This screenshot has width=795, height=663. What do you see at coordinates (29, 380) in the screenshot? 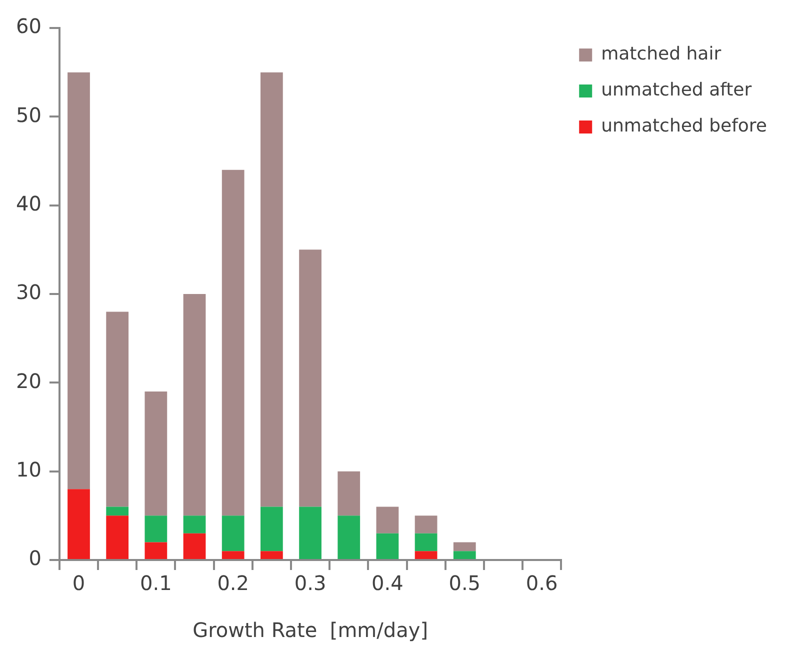
I see `y-tick-label: 20` at bounding box center [29, 380].